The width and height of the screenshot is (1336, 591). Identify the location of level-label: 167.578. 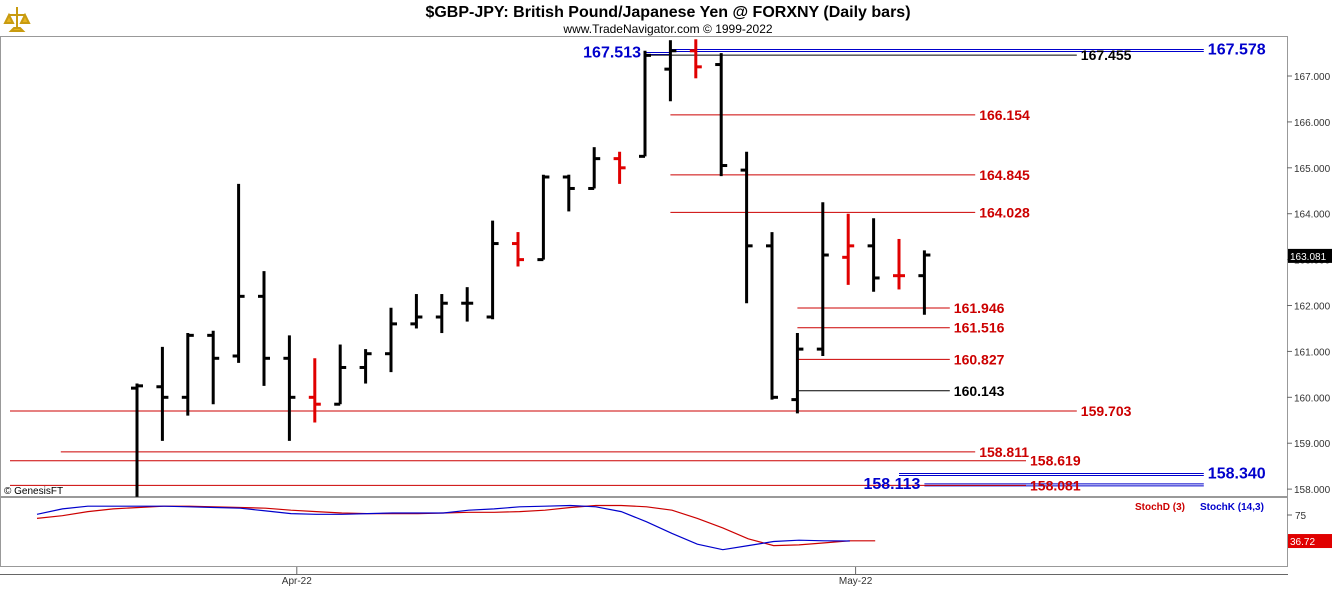
(1237, 49).